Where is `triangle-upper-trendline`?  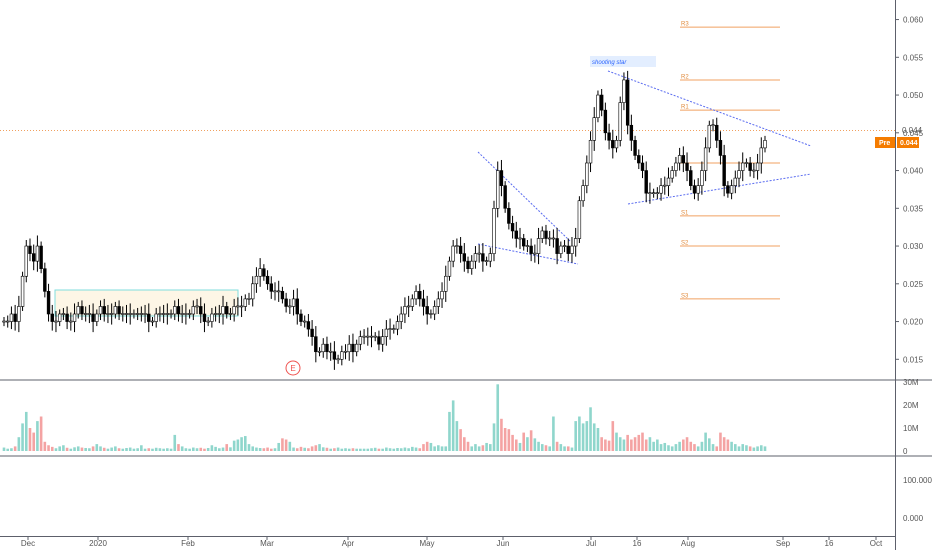
triangle-upper-trendline is located at coordinates (709, 108).